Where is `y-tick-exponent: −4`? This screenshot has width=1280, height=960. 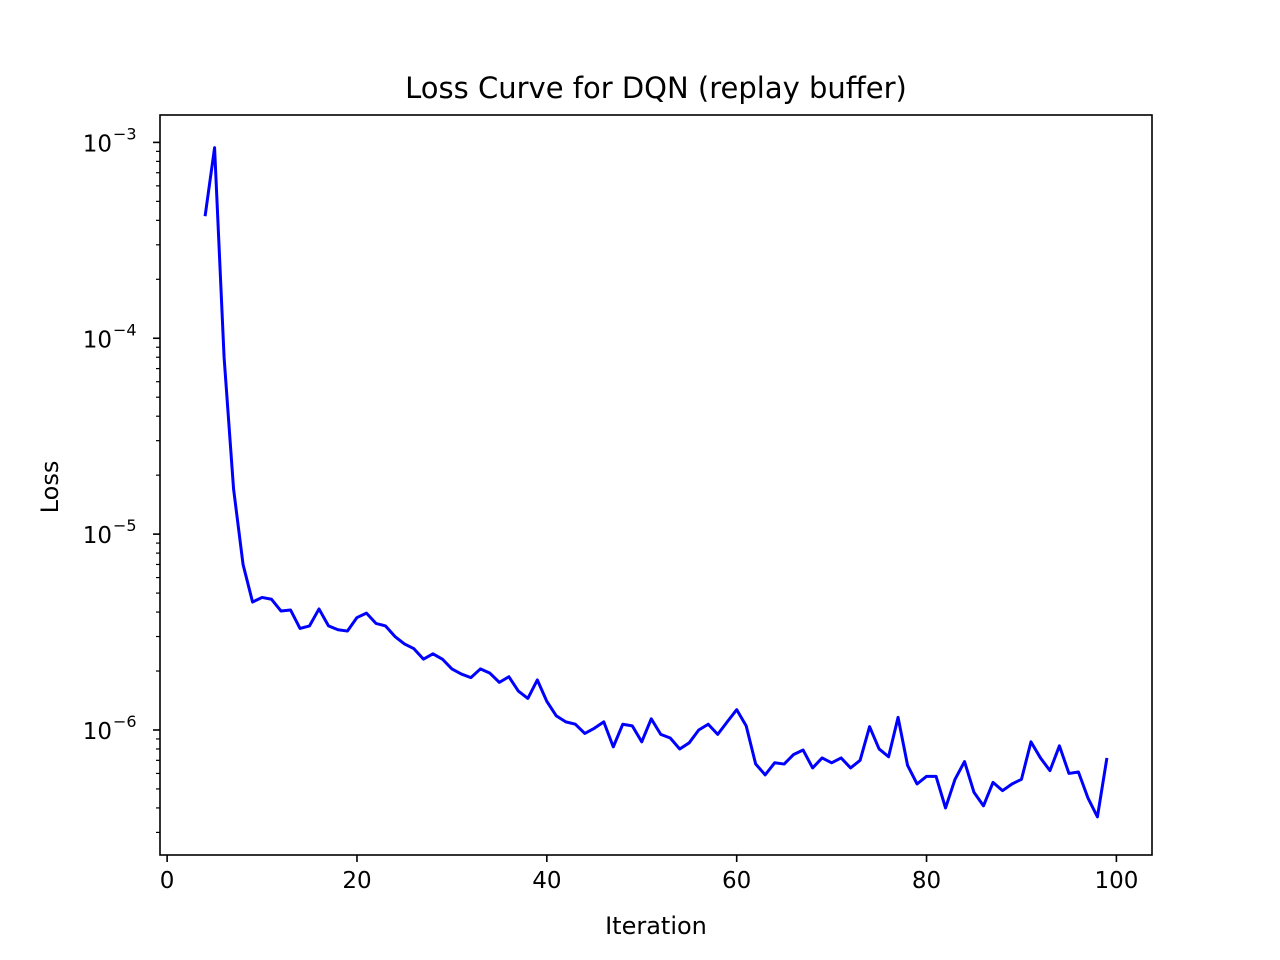 y-tick-exponent: −4 is located at coordinates (125, 329).